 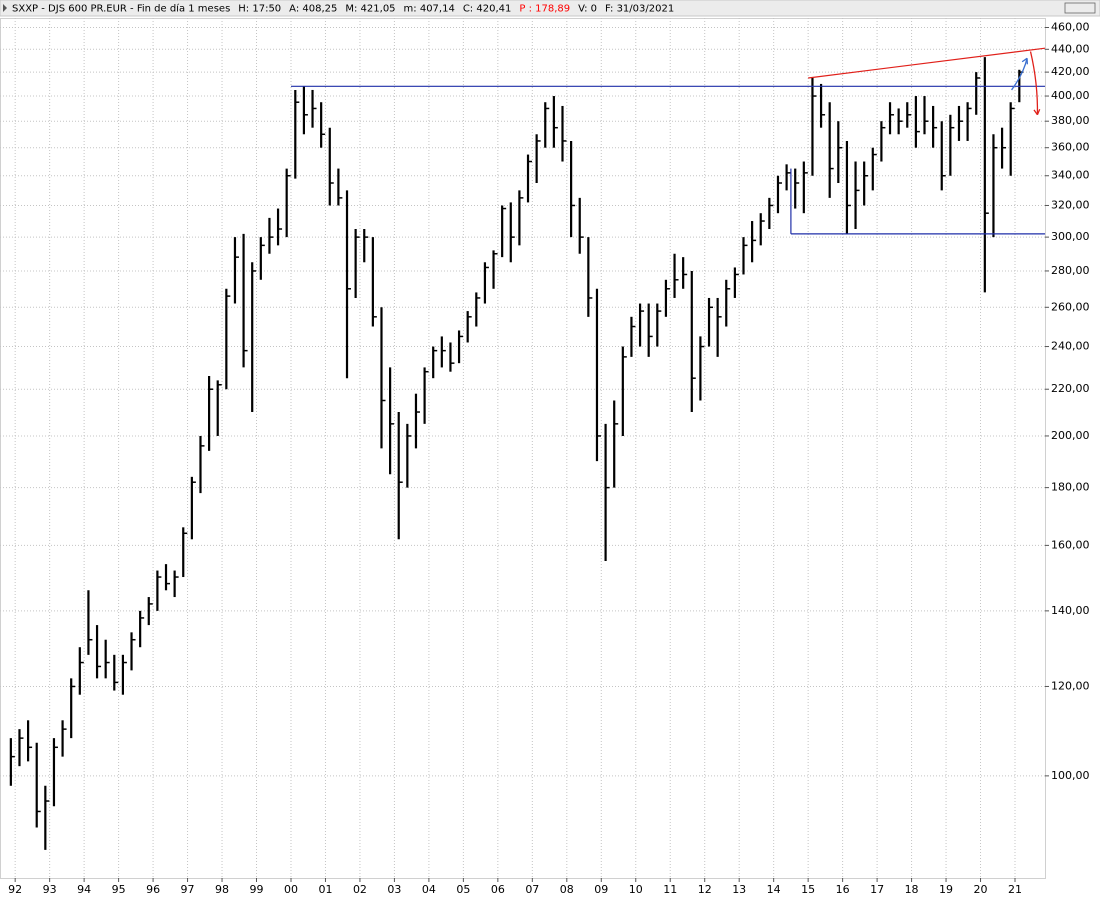 I want to click on x-tick-label: 93, so click(x=50, y=889).